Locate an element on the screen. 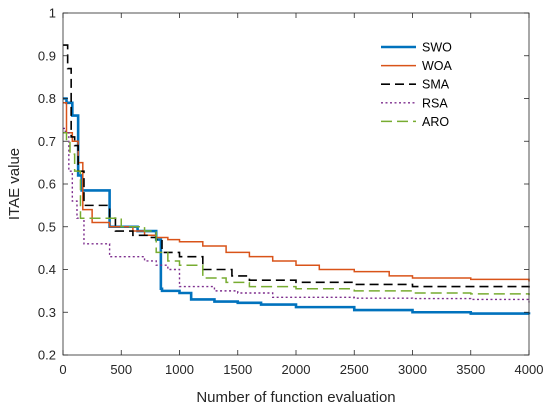 The image size is (550, 410). y-tick-label: 0.9 is located at coordinates (47, 55).